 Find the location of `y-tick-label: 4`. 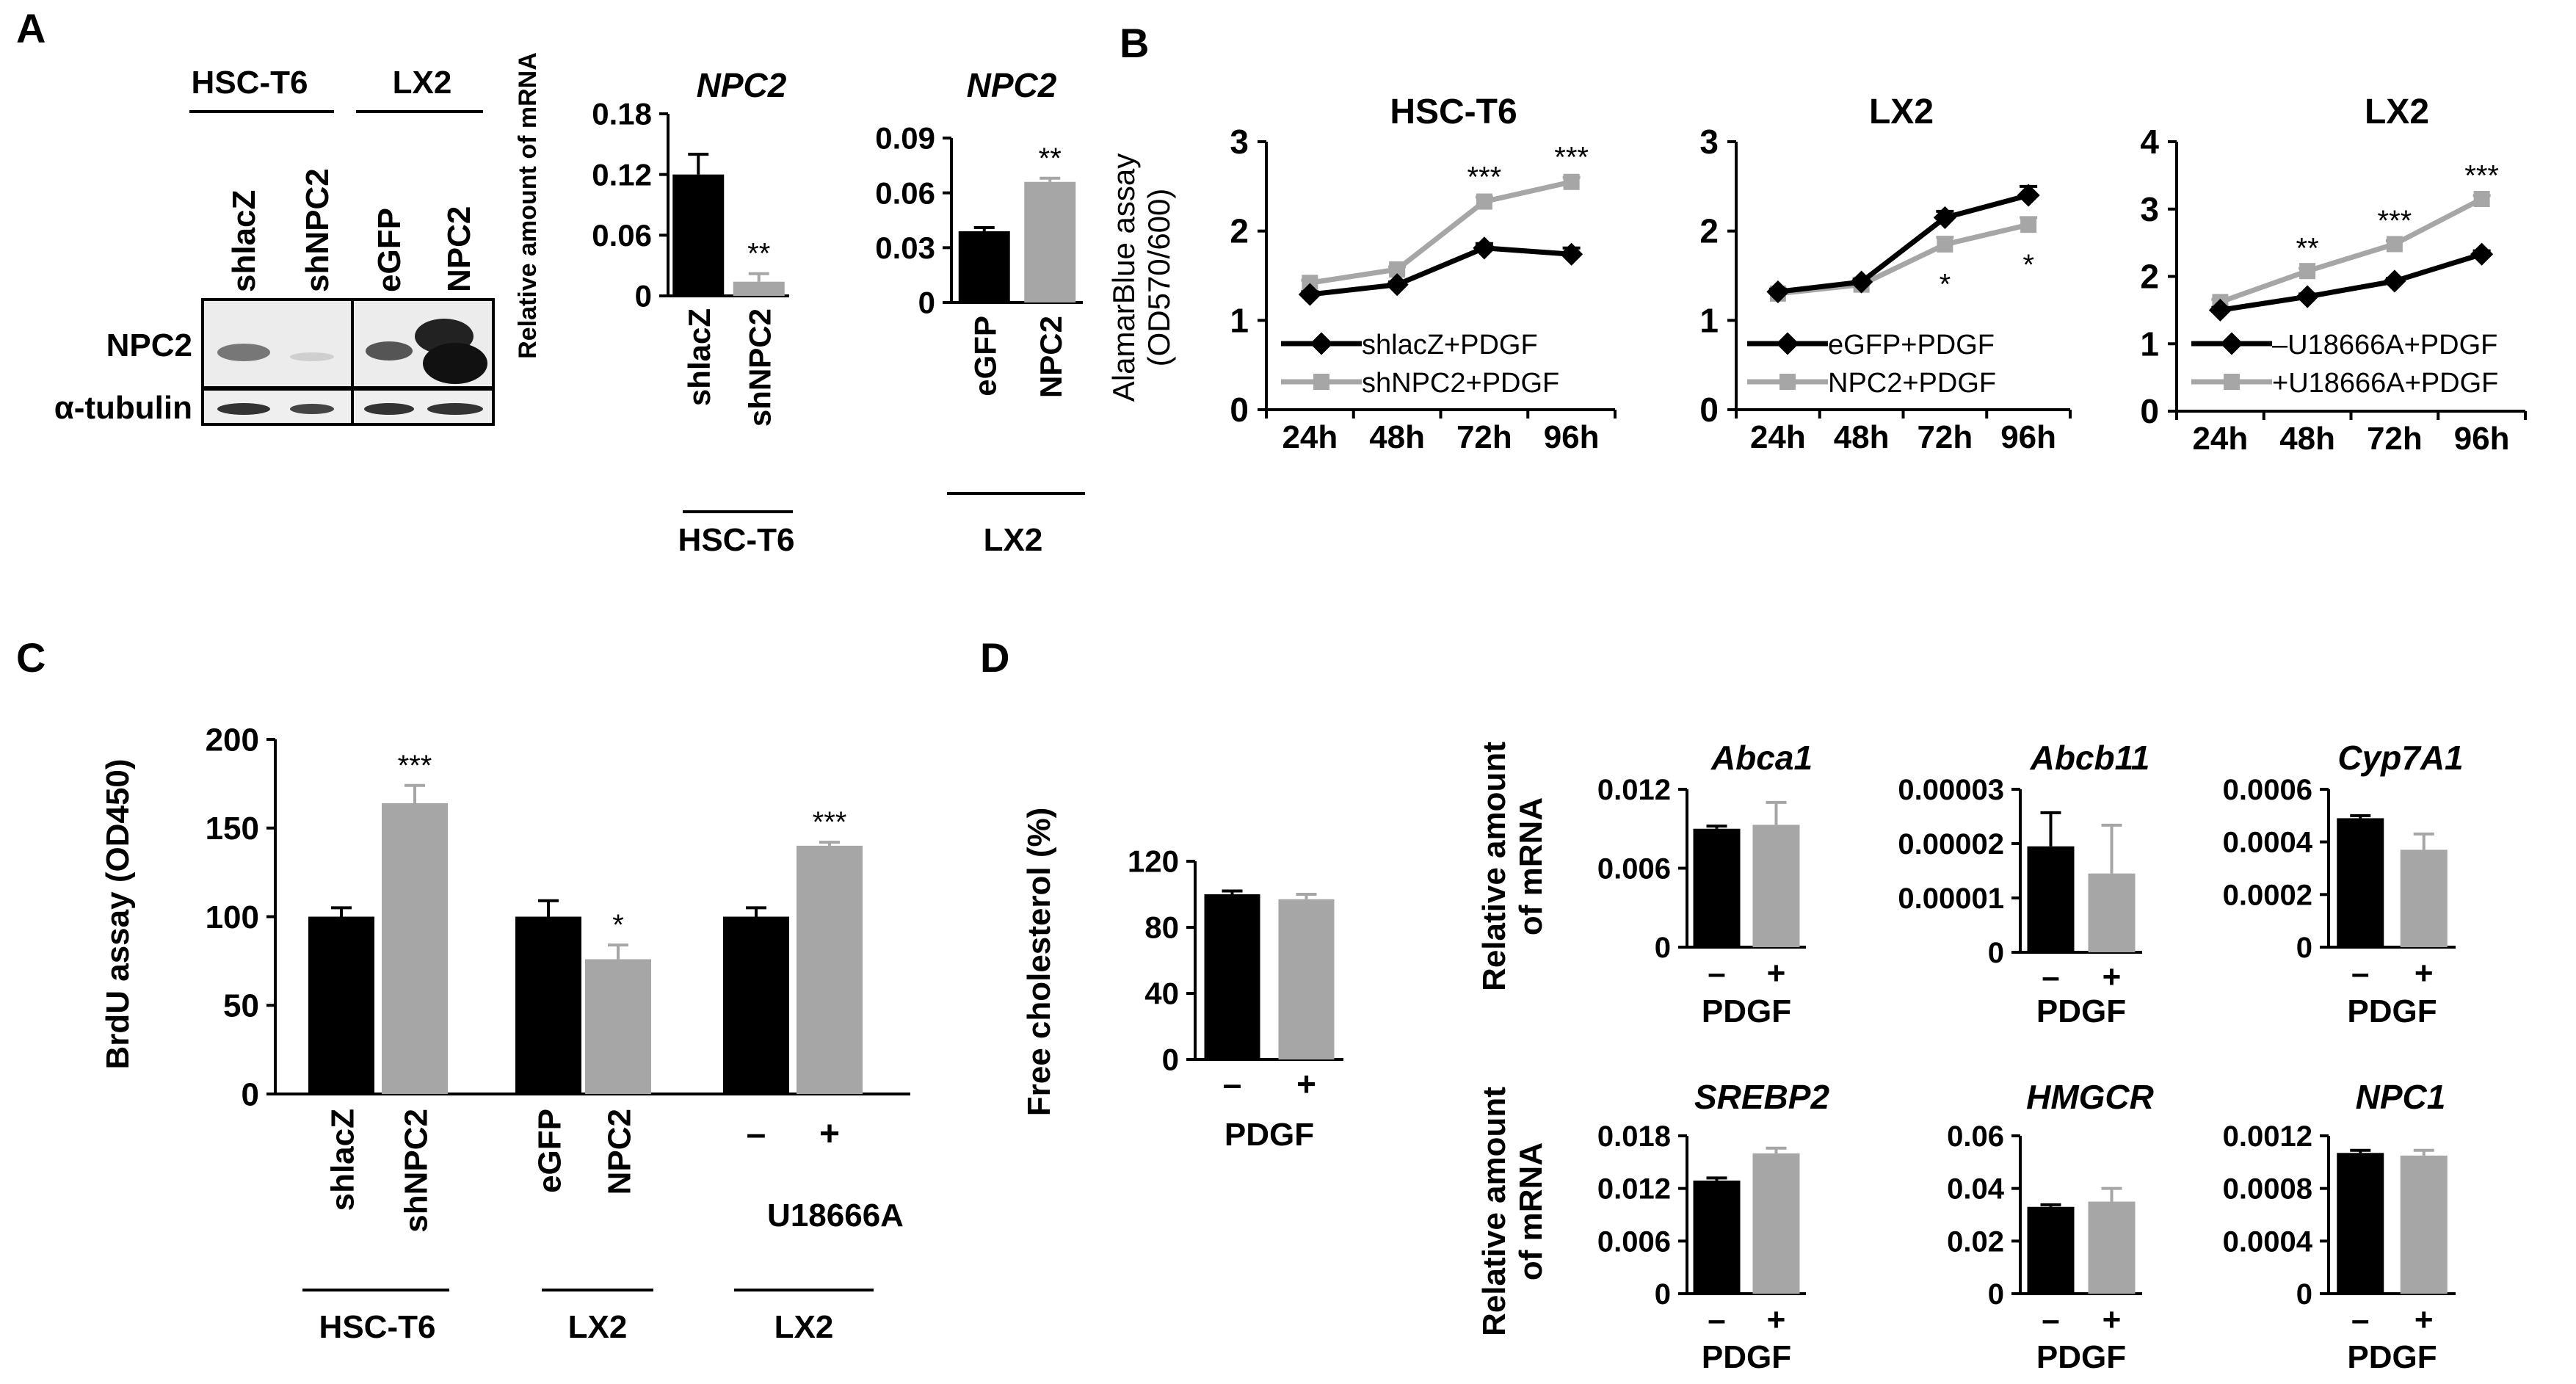

y-tick-label: 4 is located at coordinates (2149, 142).